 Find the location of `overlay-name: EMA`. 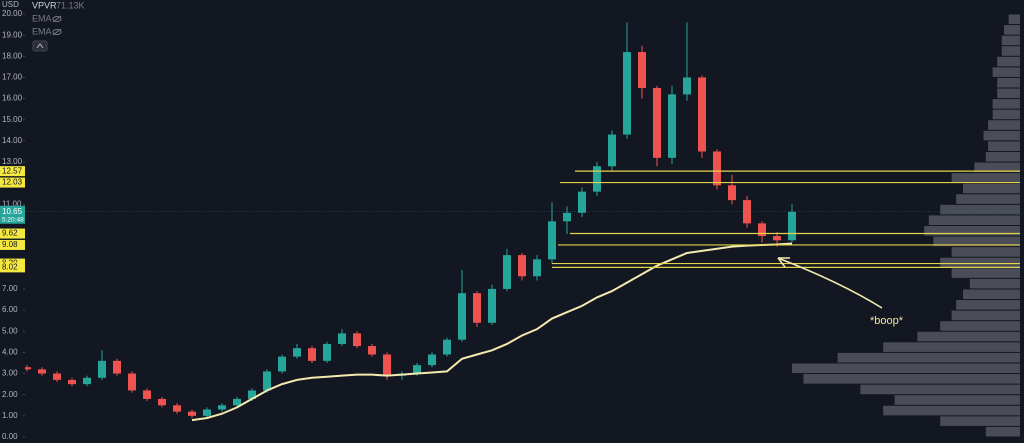

overlay-name: EMA is located at coordinates (42, 31).